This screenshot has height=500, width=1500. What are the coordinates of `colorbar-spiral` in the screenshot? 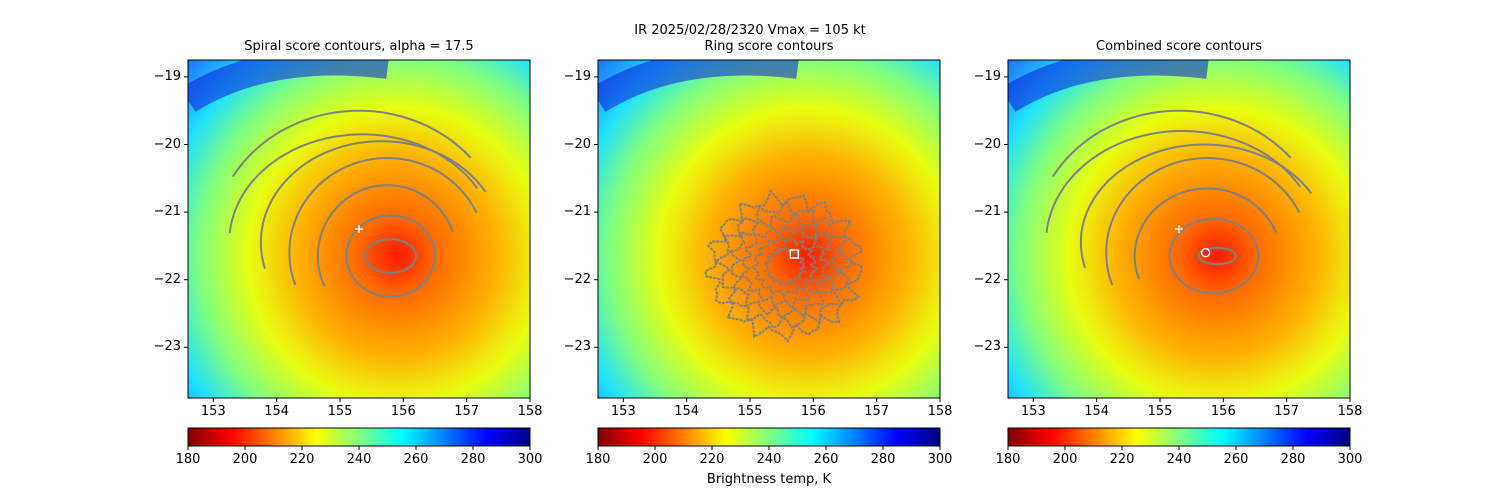 It's located at (359, 438).